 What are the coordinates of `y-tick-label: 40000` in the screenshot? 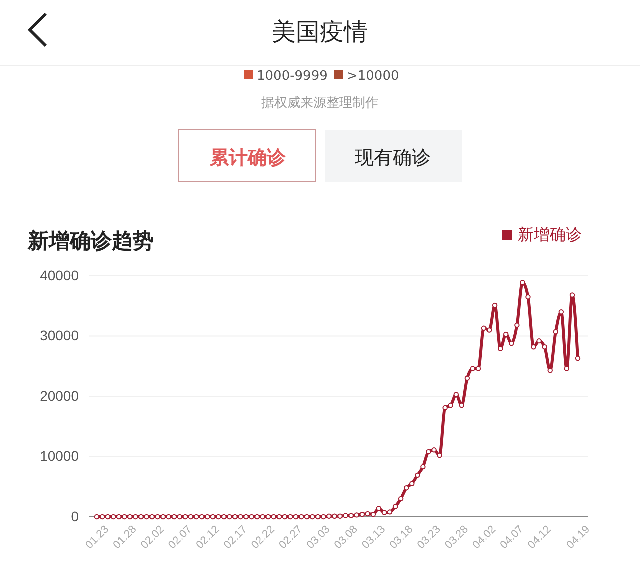 It's located at (60, 275).